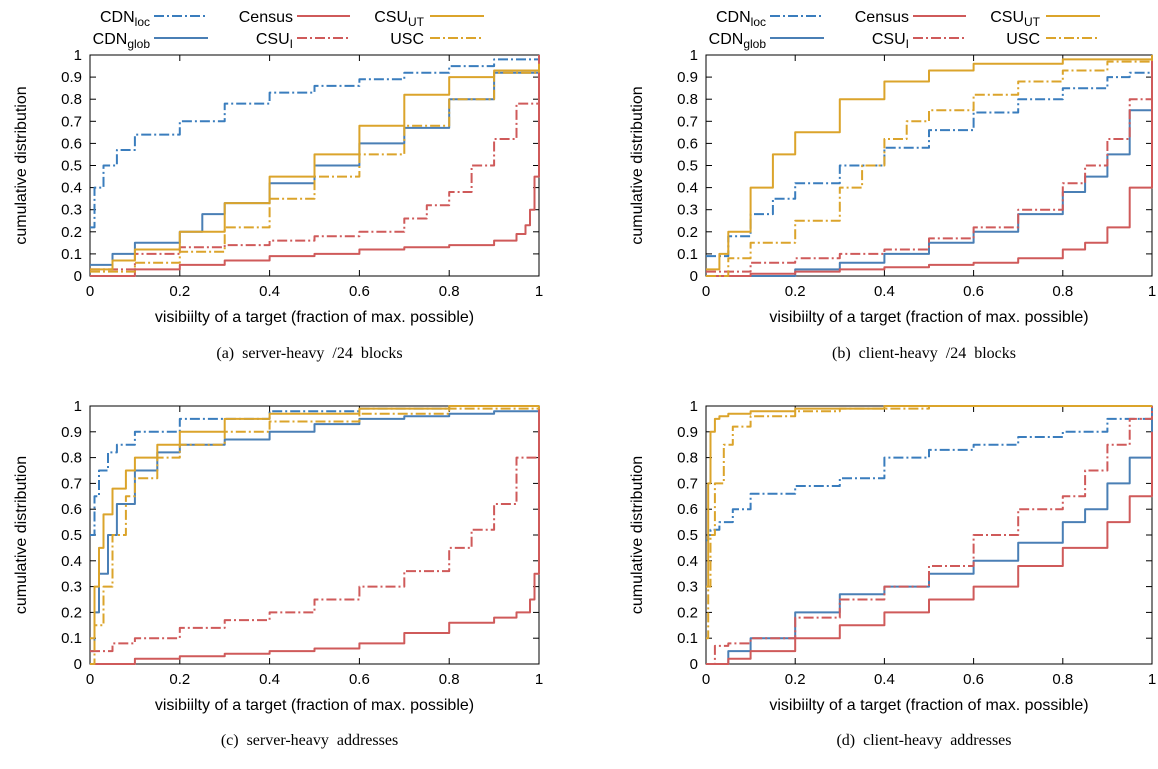 The image size is (1158, 769). Describe the element at coordinates (309, 353) in the screenshot. I see `panel-caption: (a) server-heavy /24 blocks` at that location.